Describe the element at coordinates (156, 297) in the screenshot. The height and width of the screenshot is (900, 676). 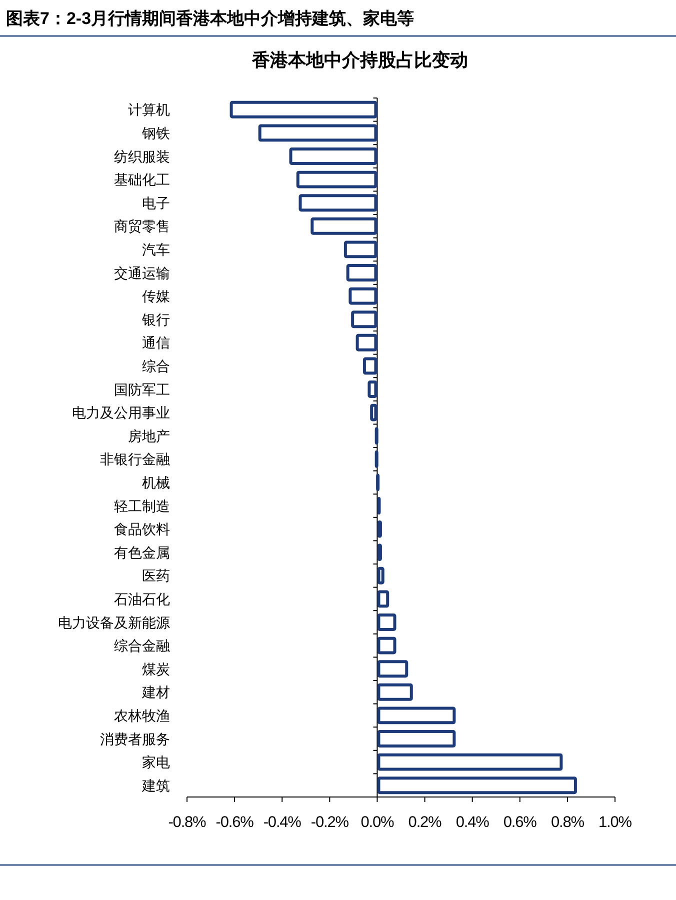
I see `y-tick-label: 传媒` at that location.